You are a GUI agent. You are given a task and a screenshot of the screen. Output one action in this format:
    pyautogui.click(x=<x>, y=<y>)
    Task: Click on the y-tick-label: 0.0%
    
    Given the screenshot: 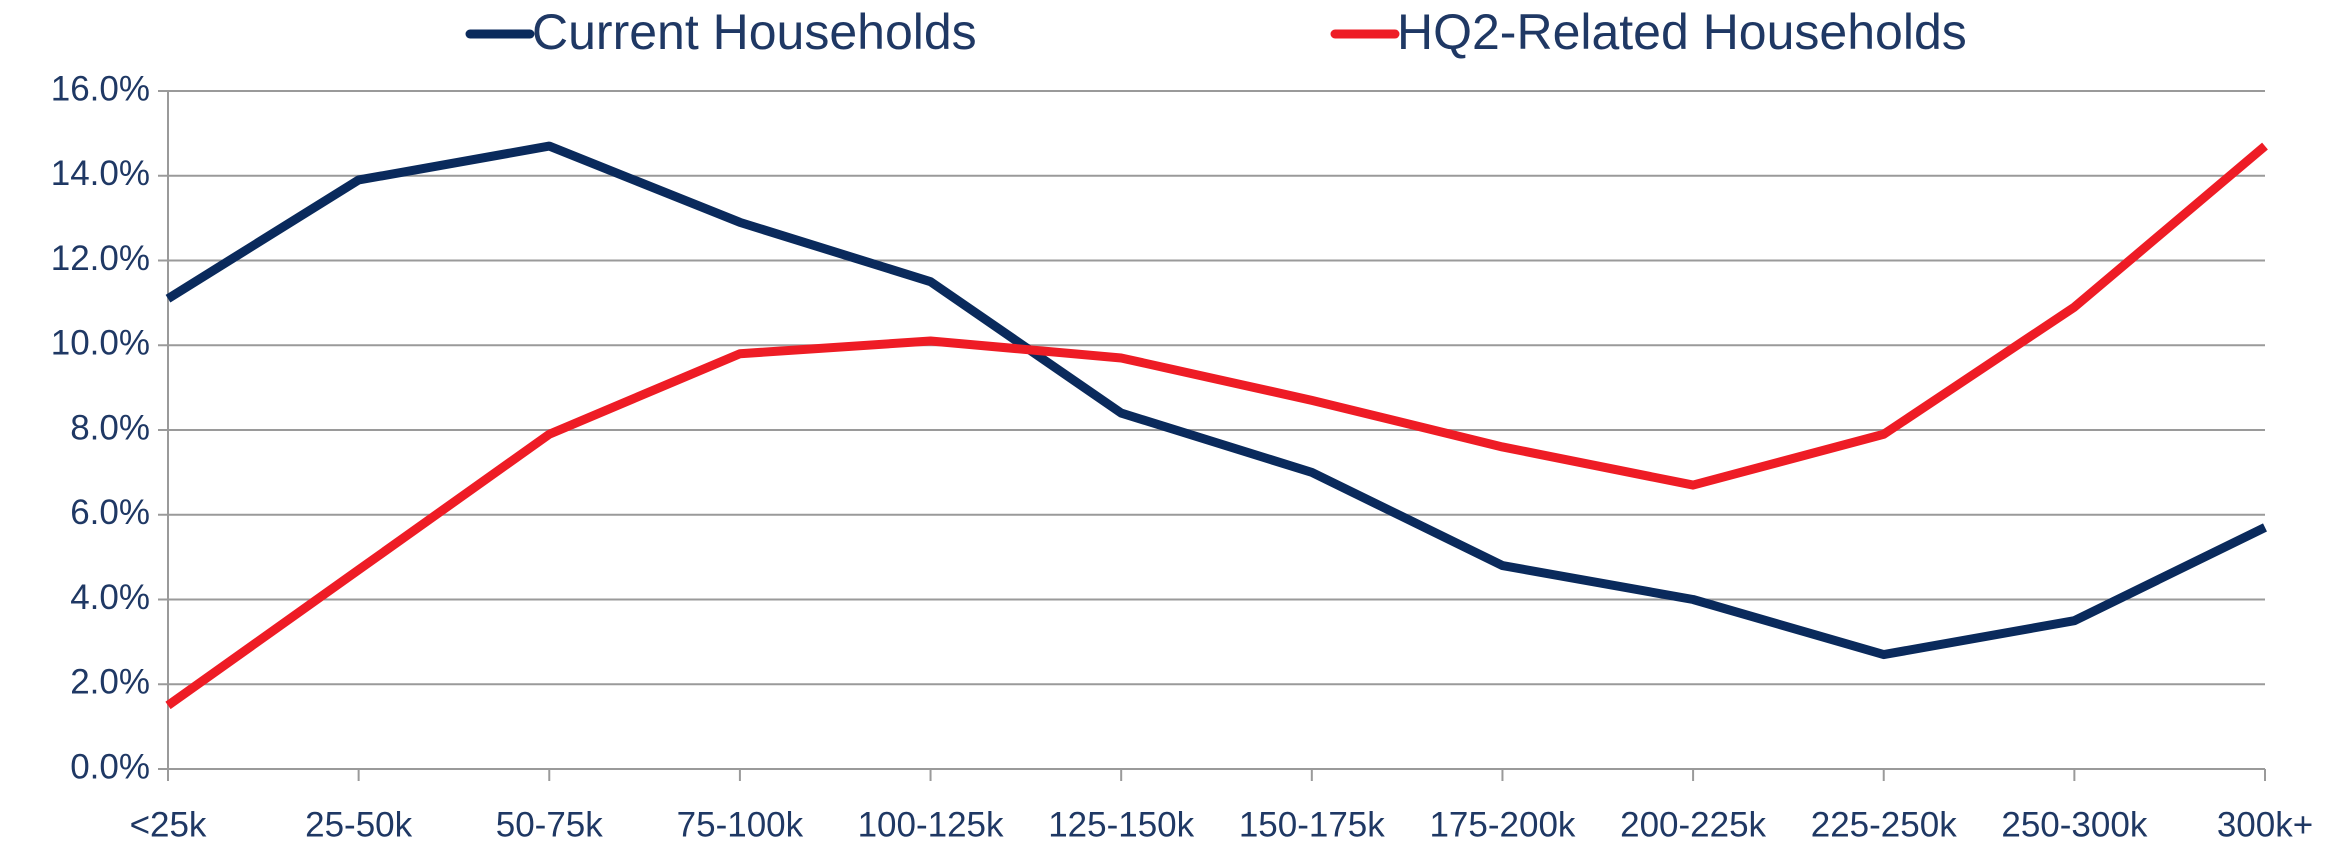 What is the action you would take?
    pyautogui.click(x=110, y=766)
    